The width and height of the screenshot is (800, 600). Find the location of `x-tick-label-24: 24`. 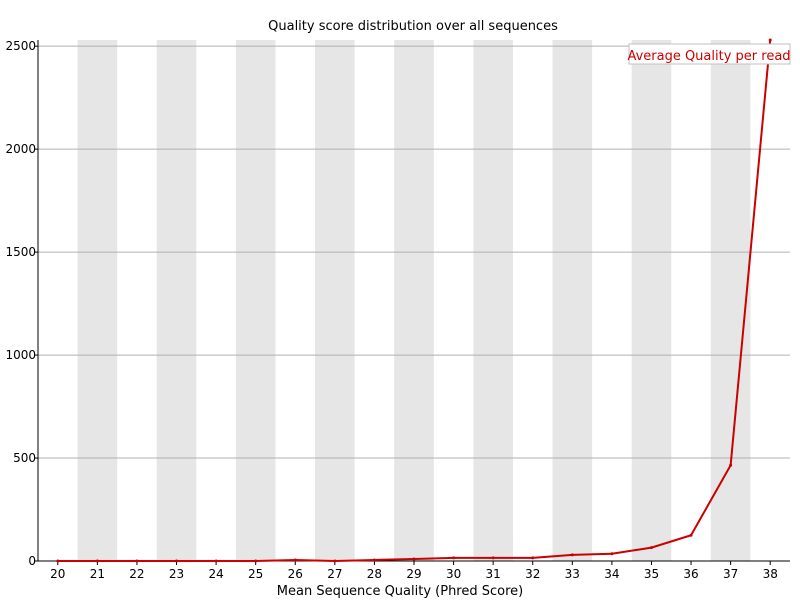

x-tick-label-24: 24 is located at coordinates (215, 574).